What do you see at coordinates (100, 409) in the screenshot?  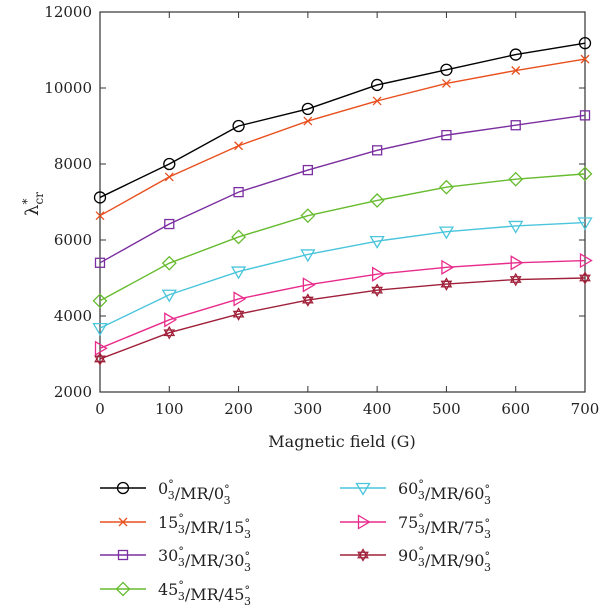 I see `x-tick-label: 0` at bounding box center [100, 409].